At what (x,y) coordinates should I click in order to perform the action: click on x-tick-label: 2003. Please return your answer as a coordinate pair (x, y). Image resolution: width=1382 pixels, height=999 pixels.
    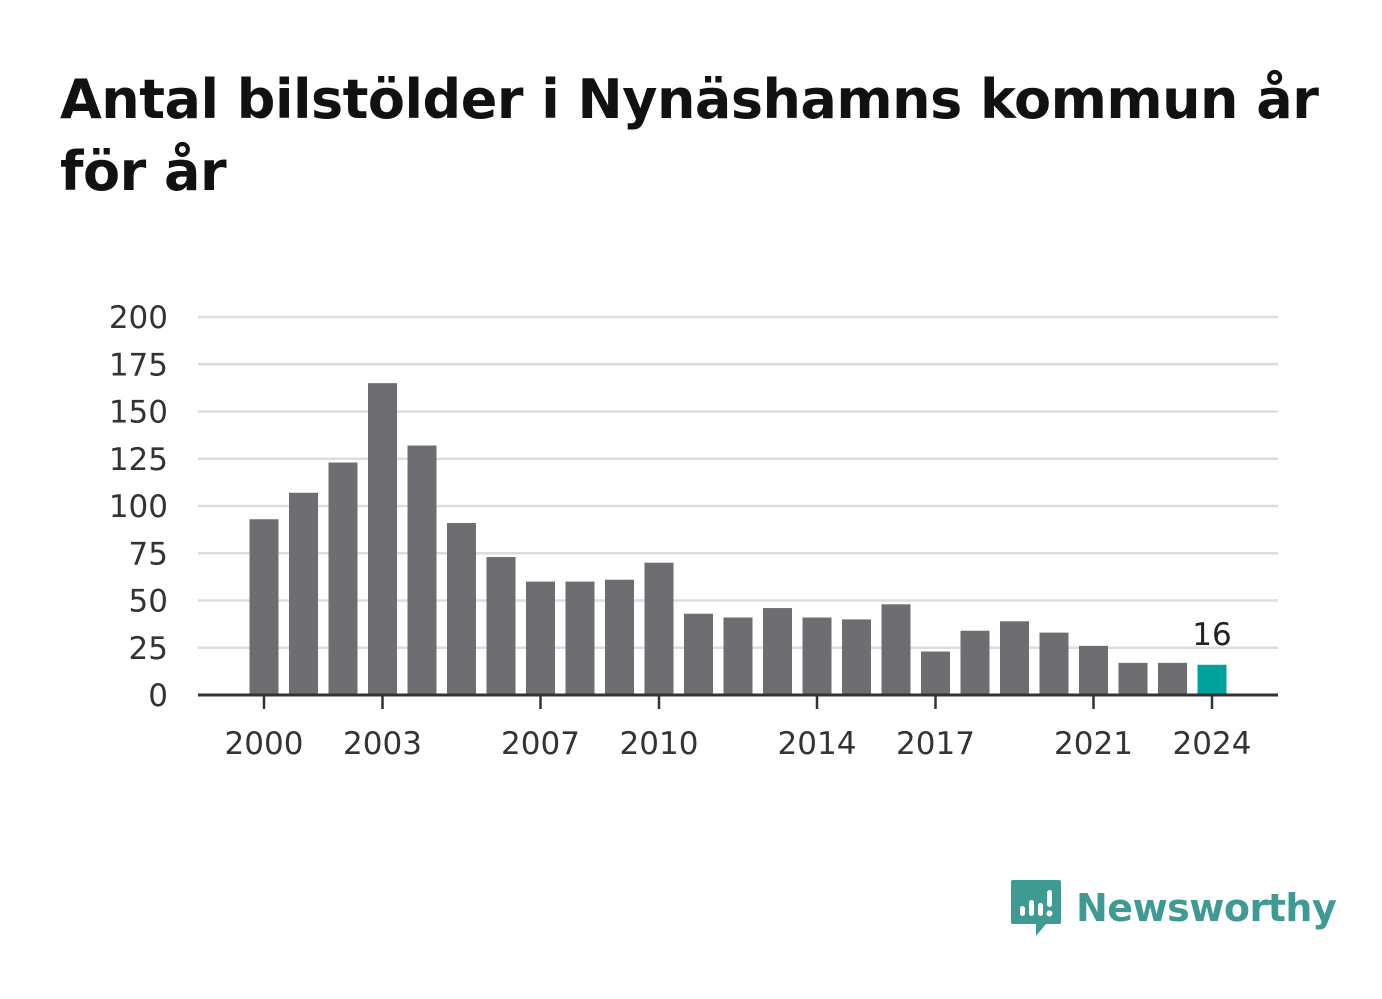
    Looking at the image, I should click on (382, 744).